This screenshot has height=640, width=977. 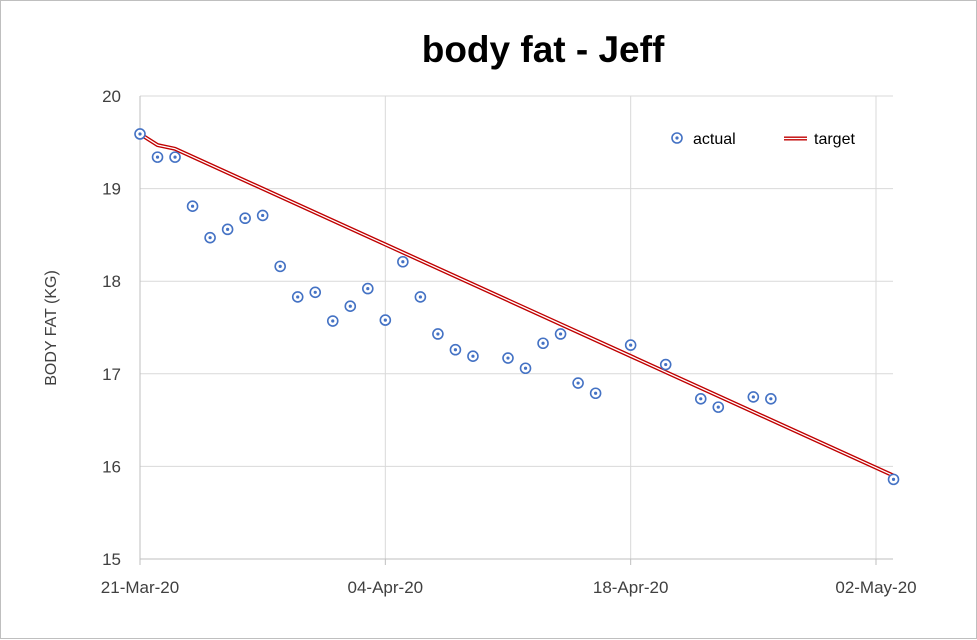 What do you see at coordinates (875, 587) in the screenshot?
I see `x-tick-label: 02-May-20` at bounding box center [875, 587].